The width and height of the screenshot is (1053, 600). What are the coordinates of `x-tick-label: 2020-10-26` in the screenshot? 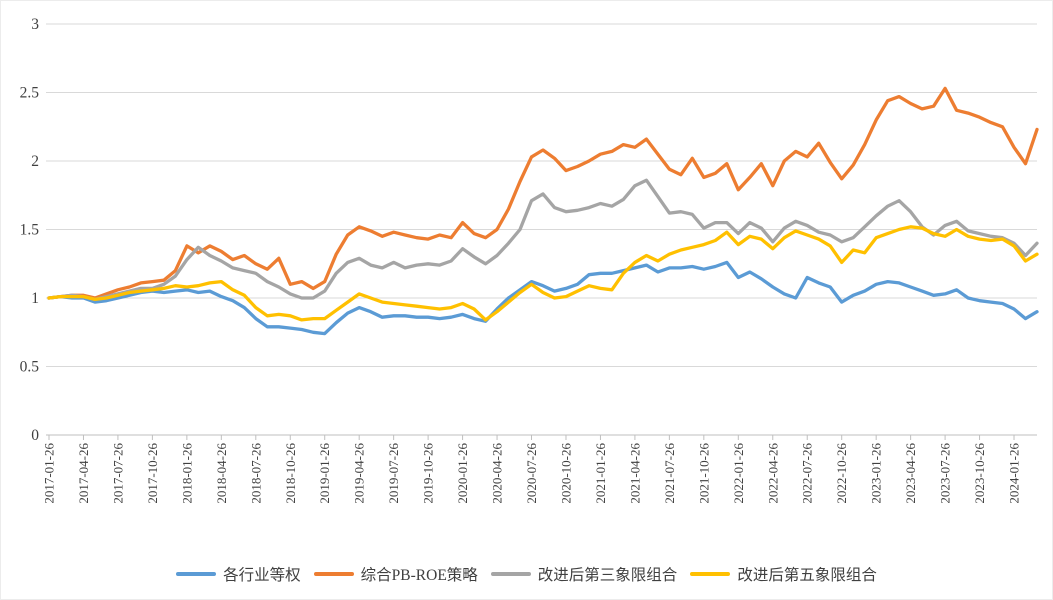 It's located at (565, 473).